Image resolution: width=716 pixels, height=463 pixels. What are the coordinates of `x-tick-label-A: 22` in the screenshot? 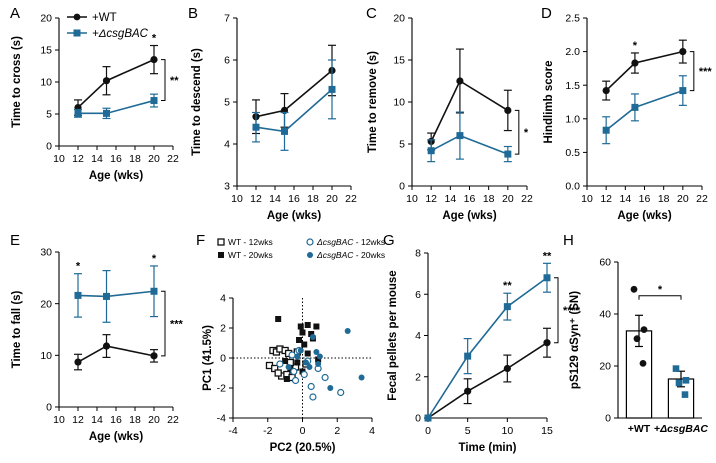 It's located at (173, 159).